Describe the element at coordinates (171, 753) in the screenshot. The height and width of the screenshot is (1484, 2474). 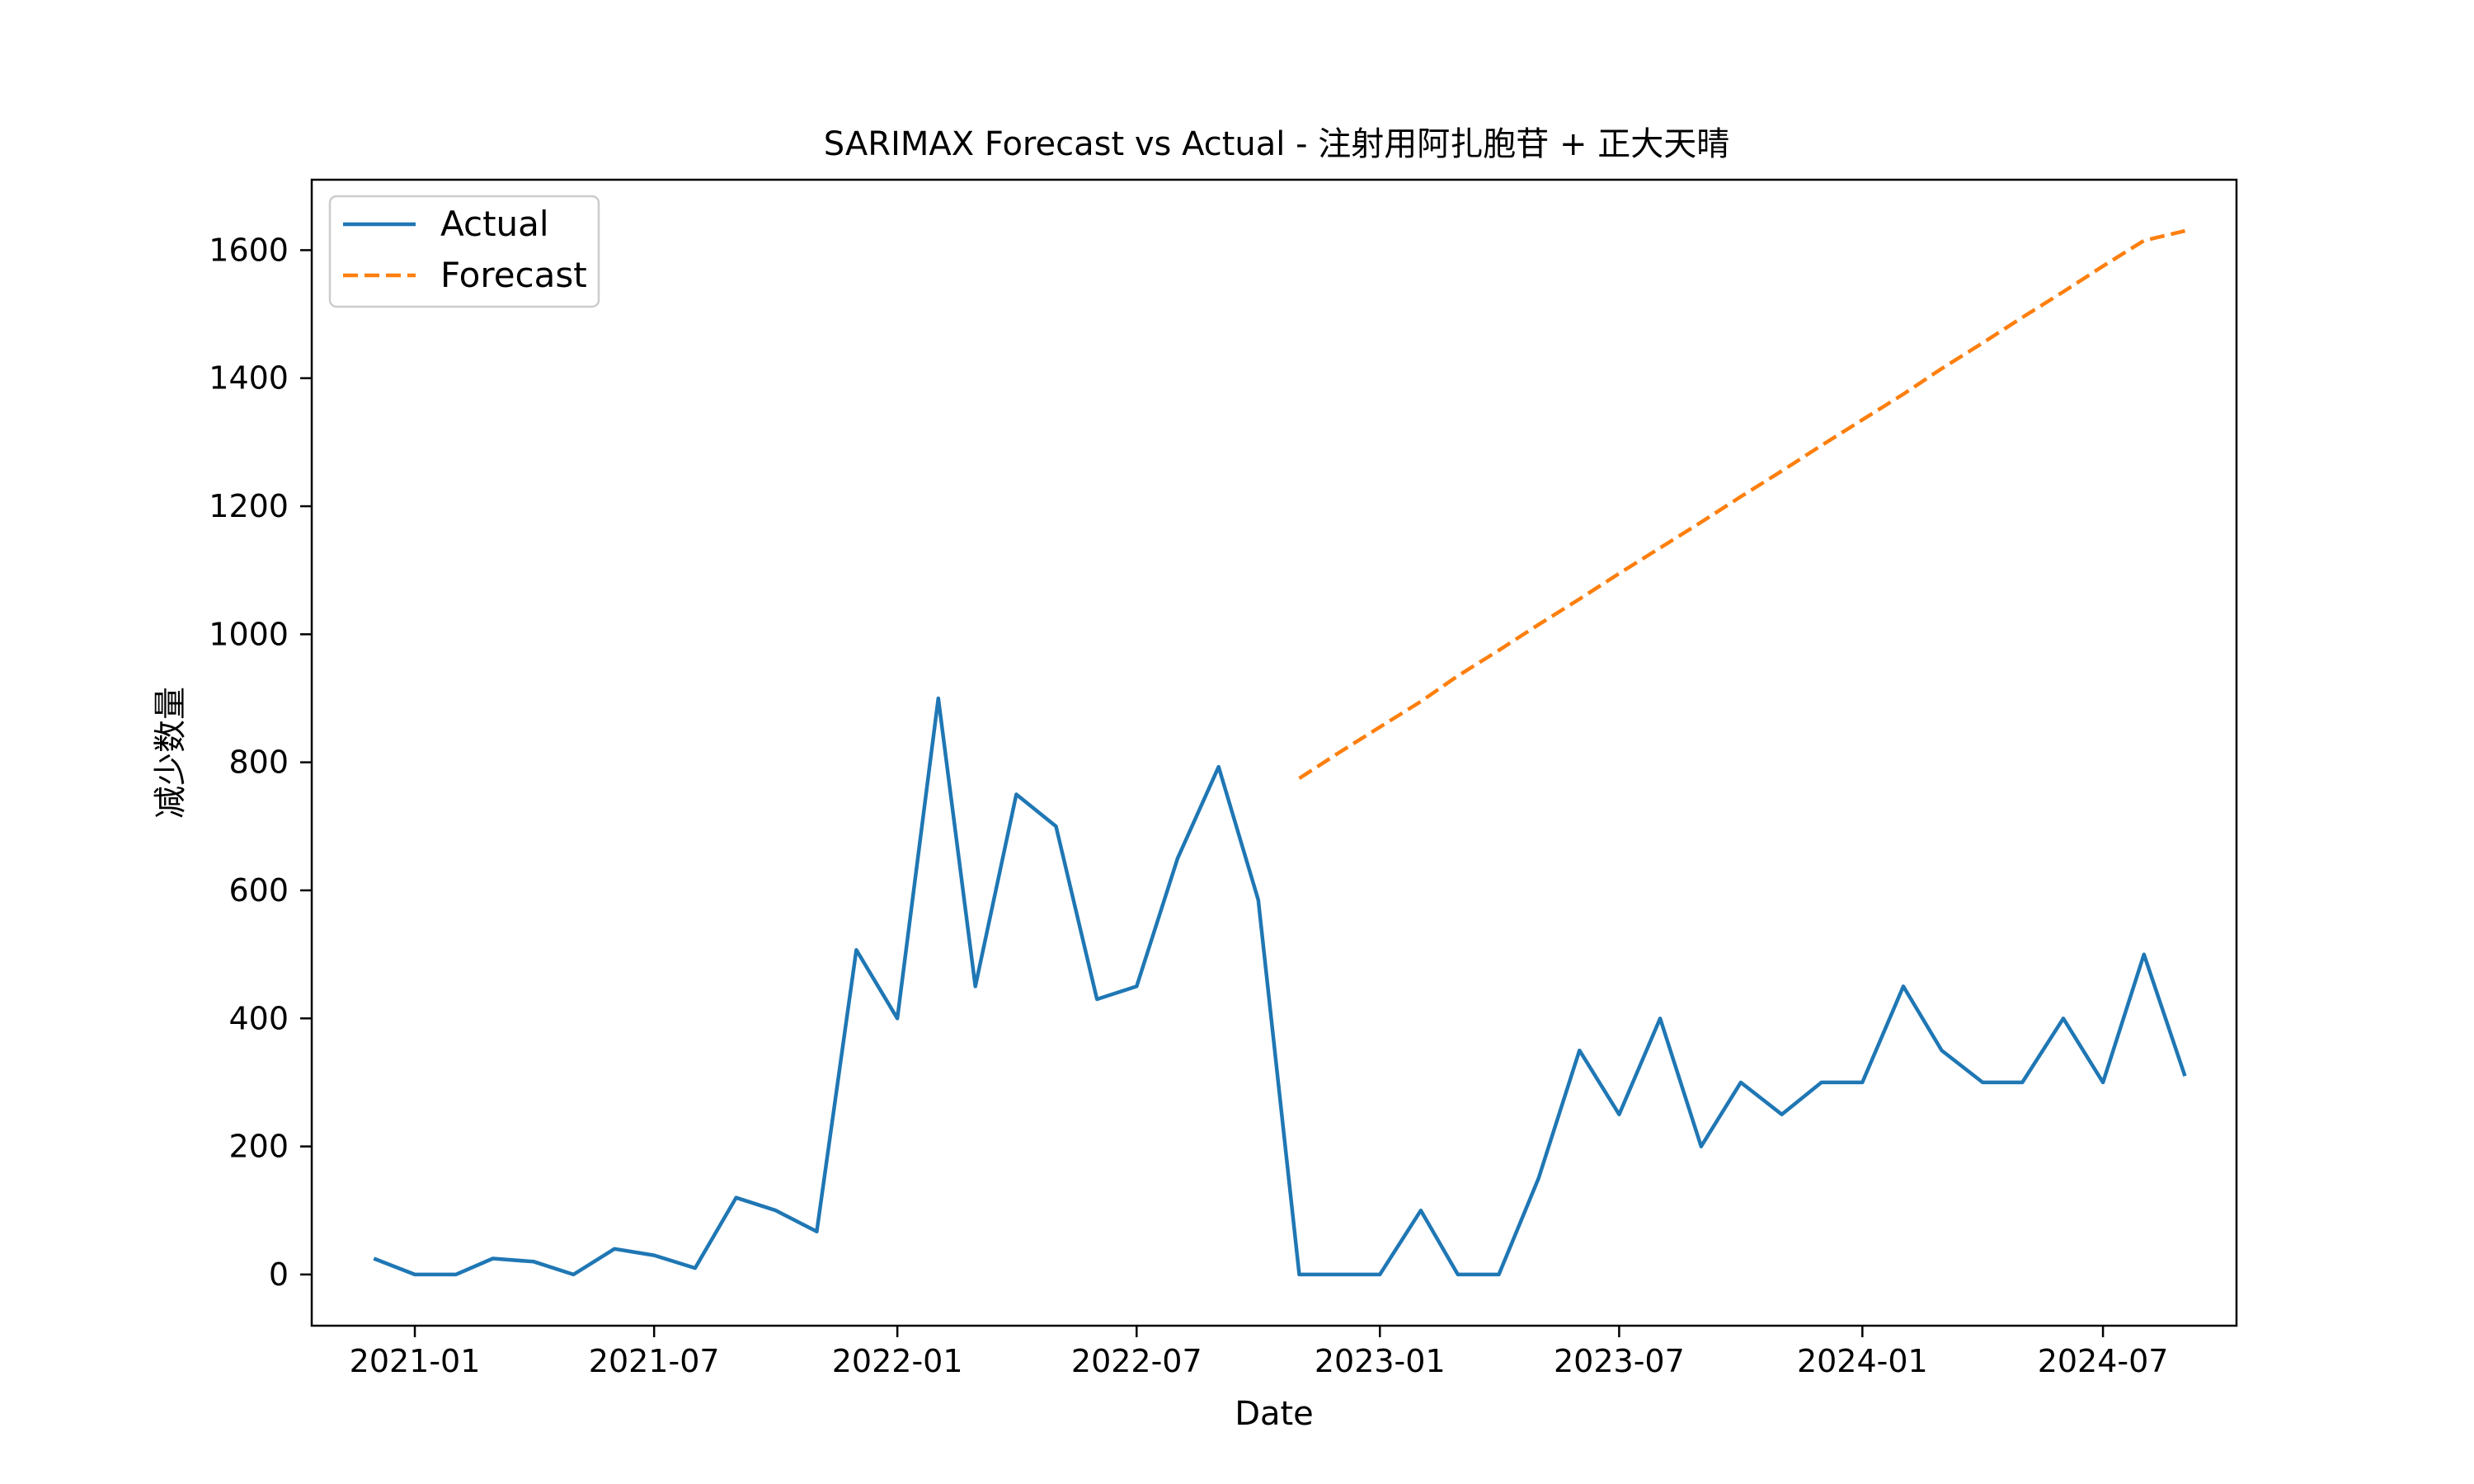
I see `y-axis-label: 减少数量` at that location.